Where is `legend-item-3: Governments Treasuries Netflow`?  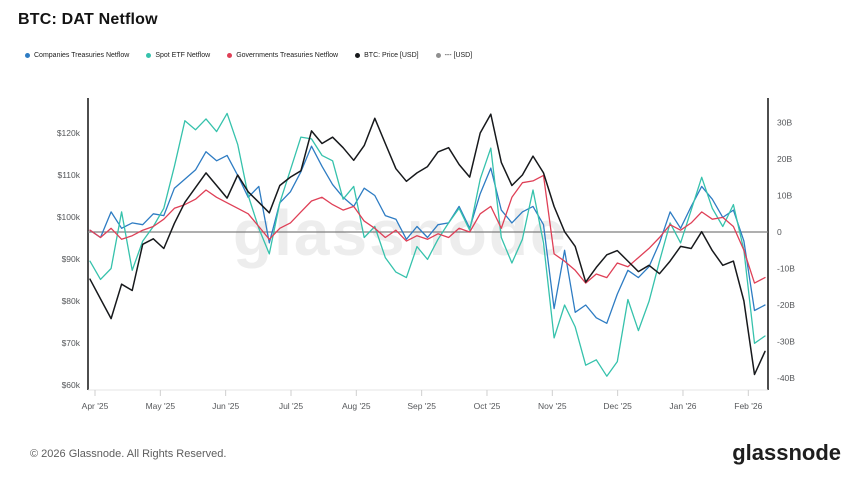 legend-item-3: Governments Treasuries Netflow is located at coordinates (282, 55).